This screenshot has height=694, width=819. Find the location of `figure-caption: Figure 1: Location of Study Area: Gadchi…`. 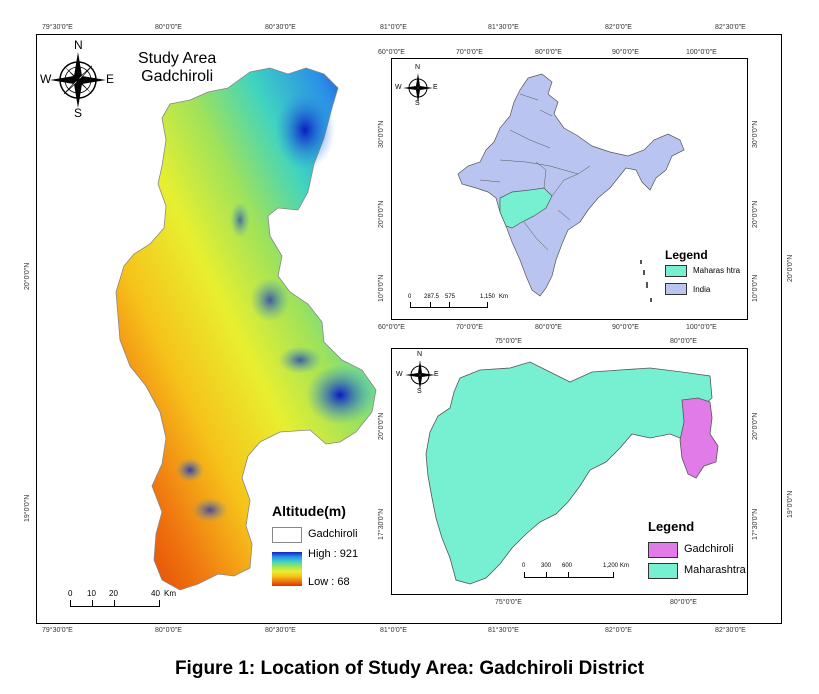

figure-caption: Figure 1: Location of Study Area: Gadchi… is located at coordinates (409, 668).